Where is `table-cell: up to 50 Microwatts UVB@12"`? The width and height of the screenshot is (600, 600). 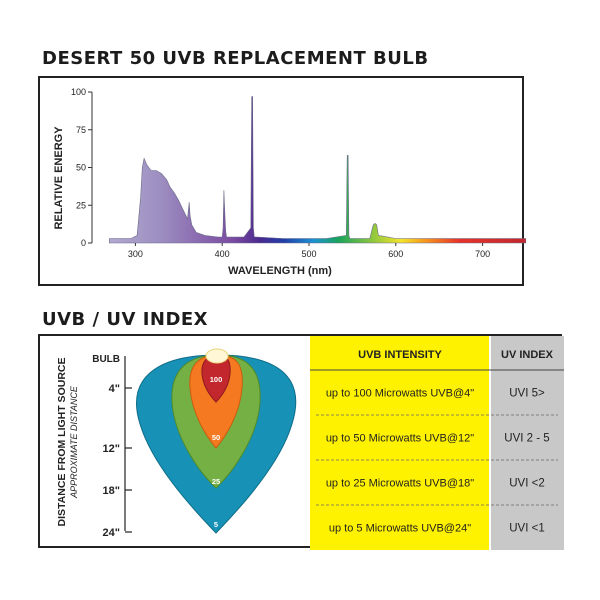
table-cell: up to 50 Microwatts UVB@12" is located at coordinates (400, 439).